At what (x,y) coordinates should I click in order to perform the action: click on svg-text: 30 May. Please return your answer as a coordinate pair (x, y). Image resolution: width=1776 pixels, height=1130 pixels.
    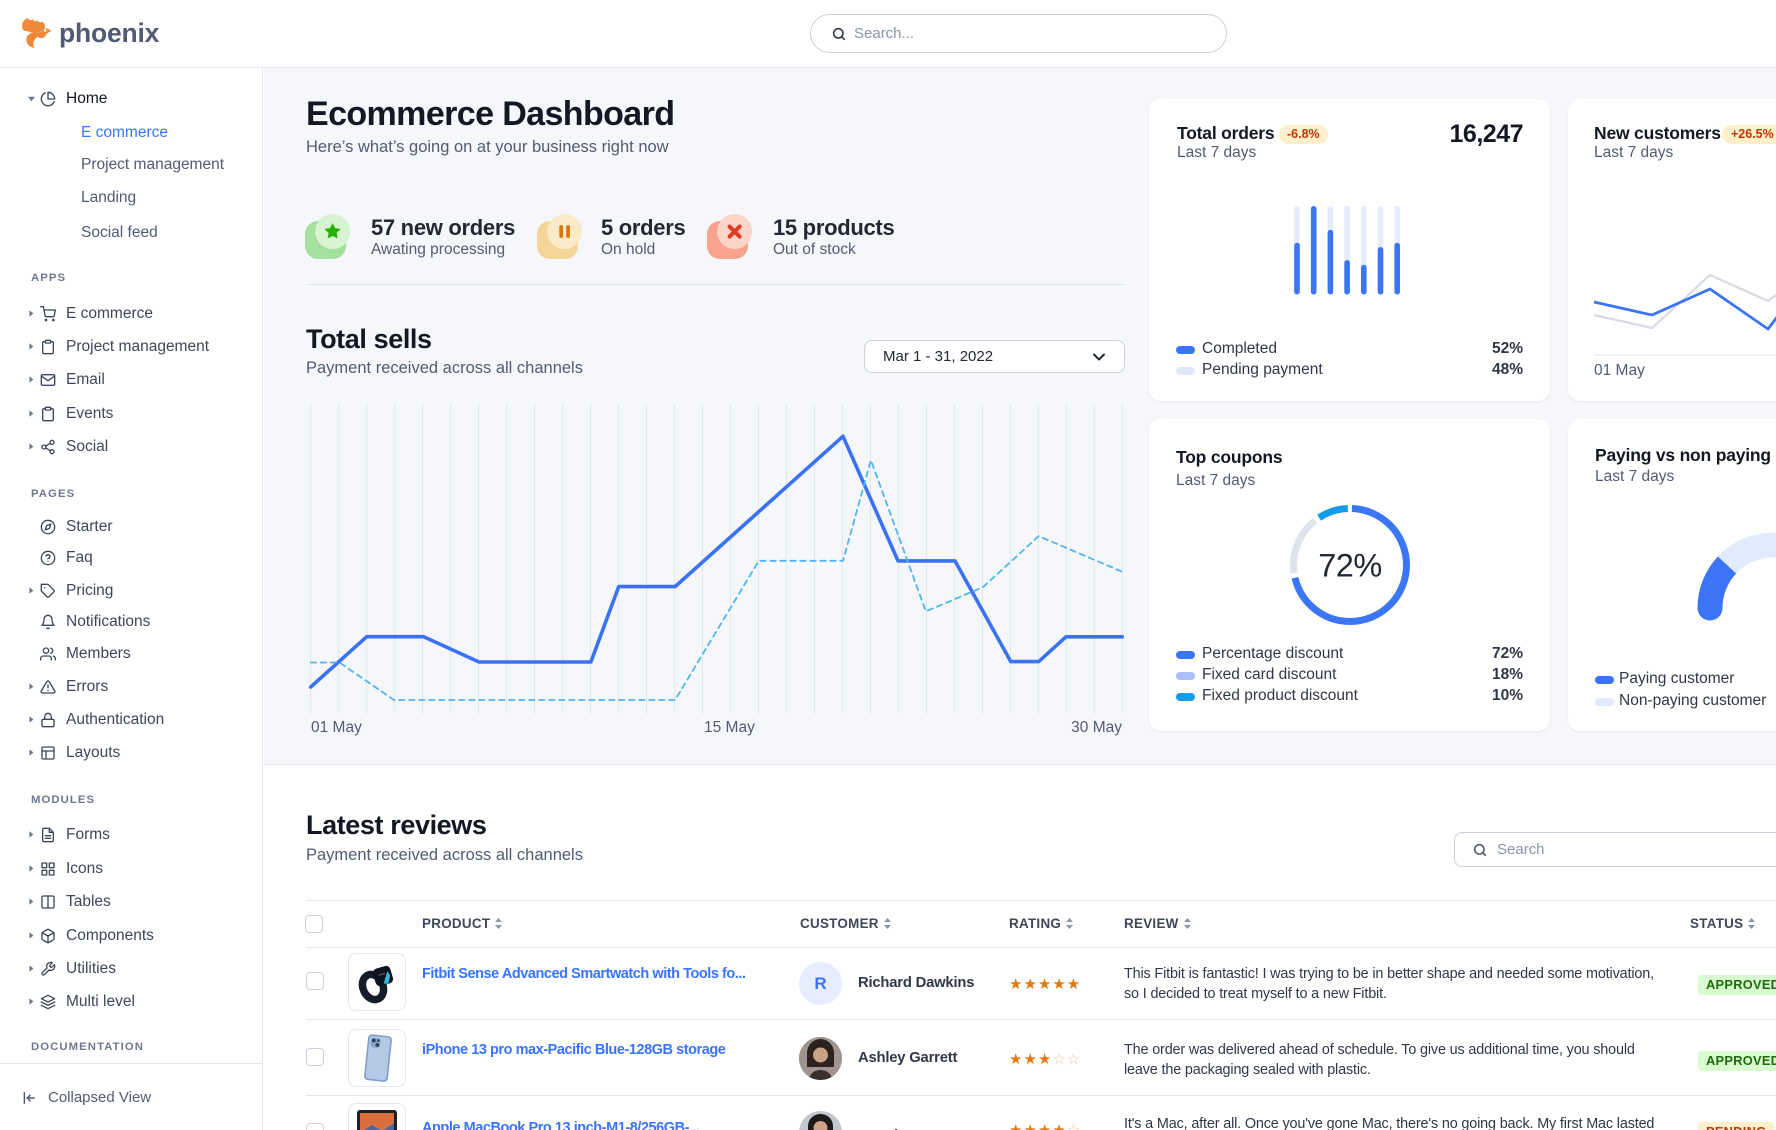
    Looking at the image, I should click on (1096, 727).